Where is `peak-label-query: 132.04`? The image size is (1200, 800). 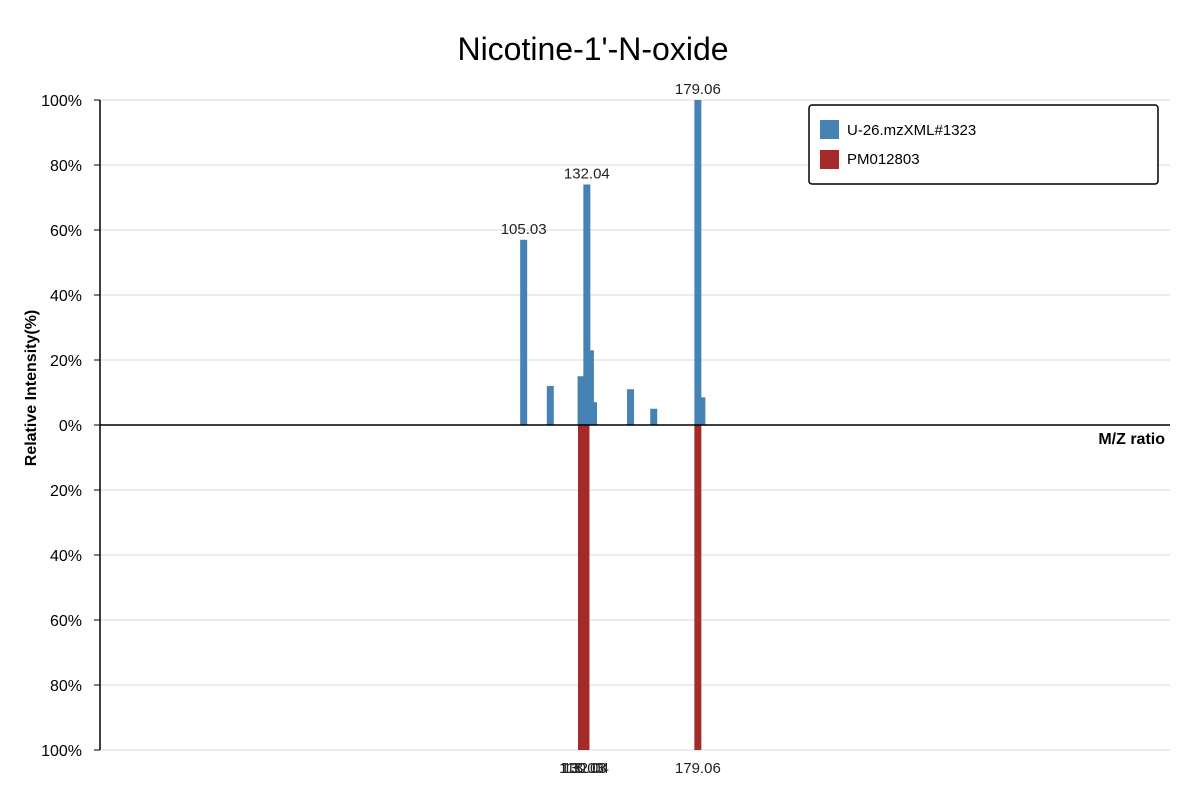 peak-label-query: 132.04 is located at coordinates (587, 174).